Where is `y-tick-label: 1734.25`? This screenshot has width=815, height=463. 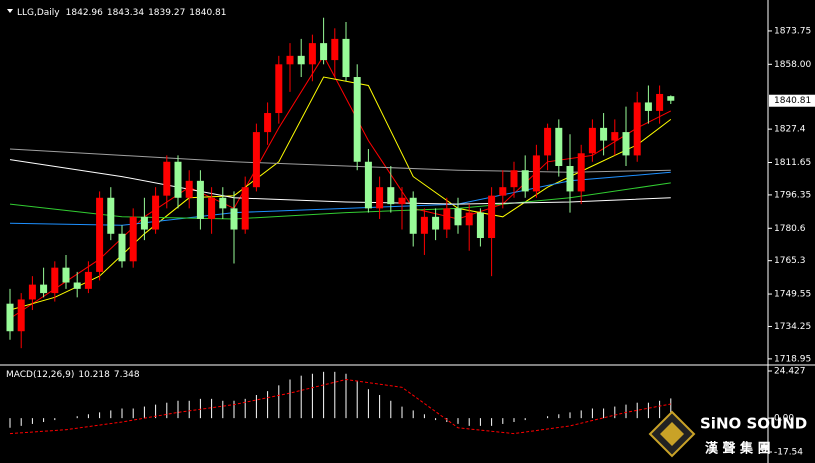 y-tick-label: 1734.25 is located at coordinates (792, 327).